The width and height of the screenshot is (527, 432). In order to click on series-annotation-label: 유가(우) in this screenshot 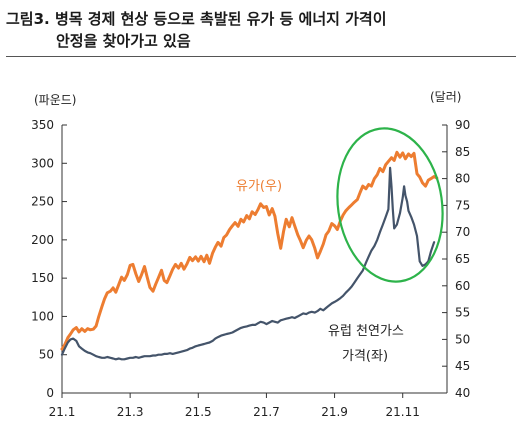, I will do `click(259, 186)`.